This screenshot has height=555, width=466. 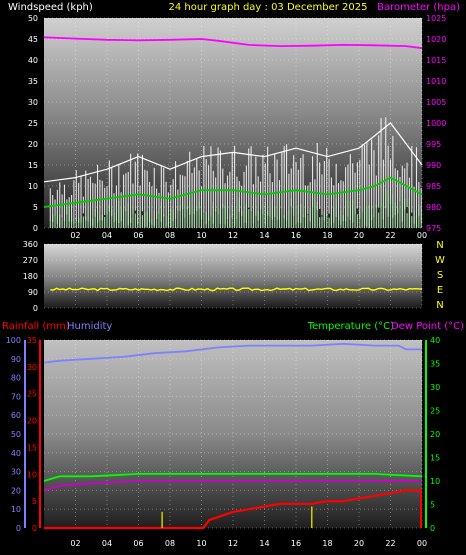 What do you see at coordinates (30, 260) in the screenshot?
I see `direction-tick-label: 270` at bounding box center [30, 260].